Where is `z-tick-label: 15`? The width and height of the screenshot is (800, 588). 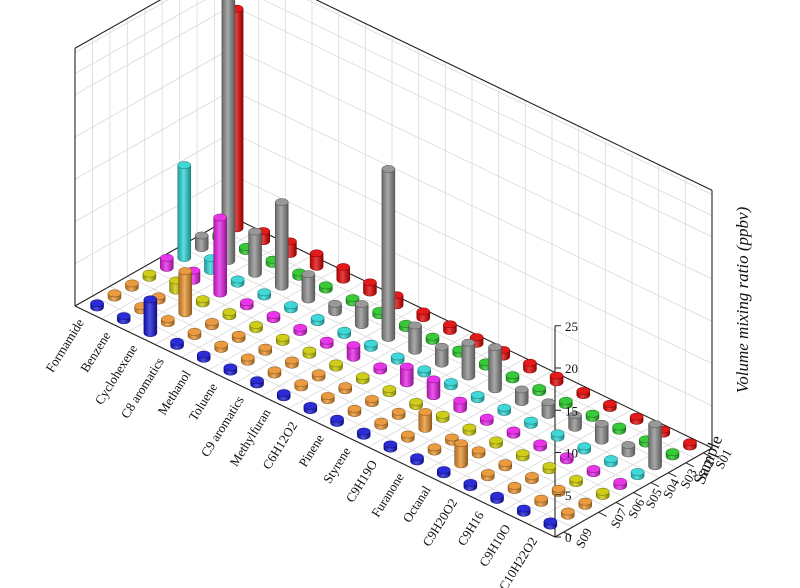
z-tick-label: 15 is located at coordinates (571, 410).